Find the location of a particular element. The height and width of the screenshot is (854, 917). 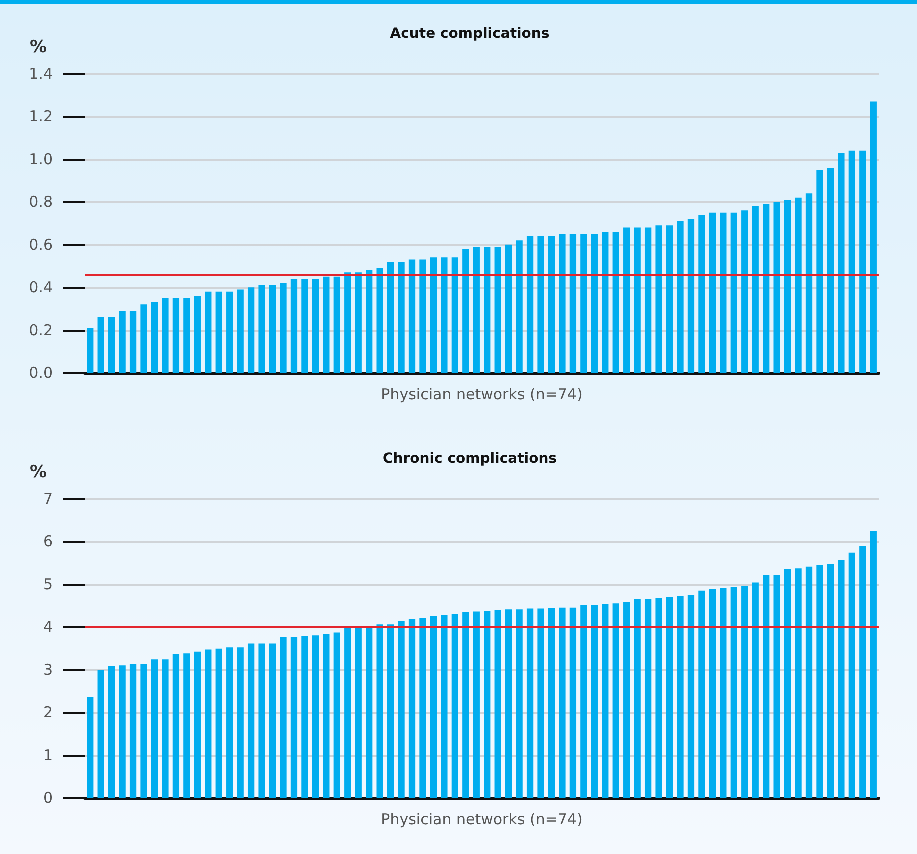

y-tick-label: 3 is located at coordinates (48, 669).